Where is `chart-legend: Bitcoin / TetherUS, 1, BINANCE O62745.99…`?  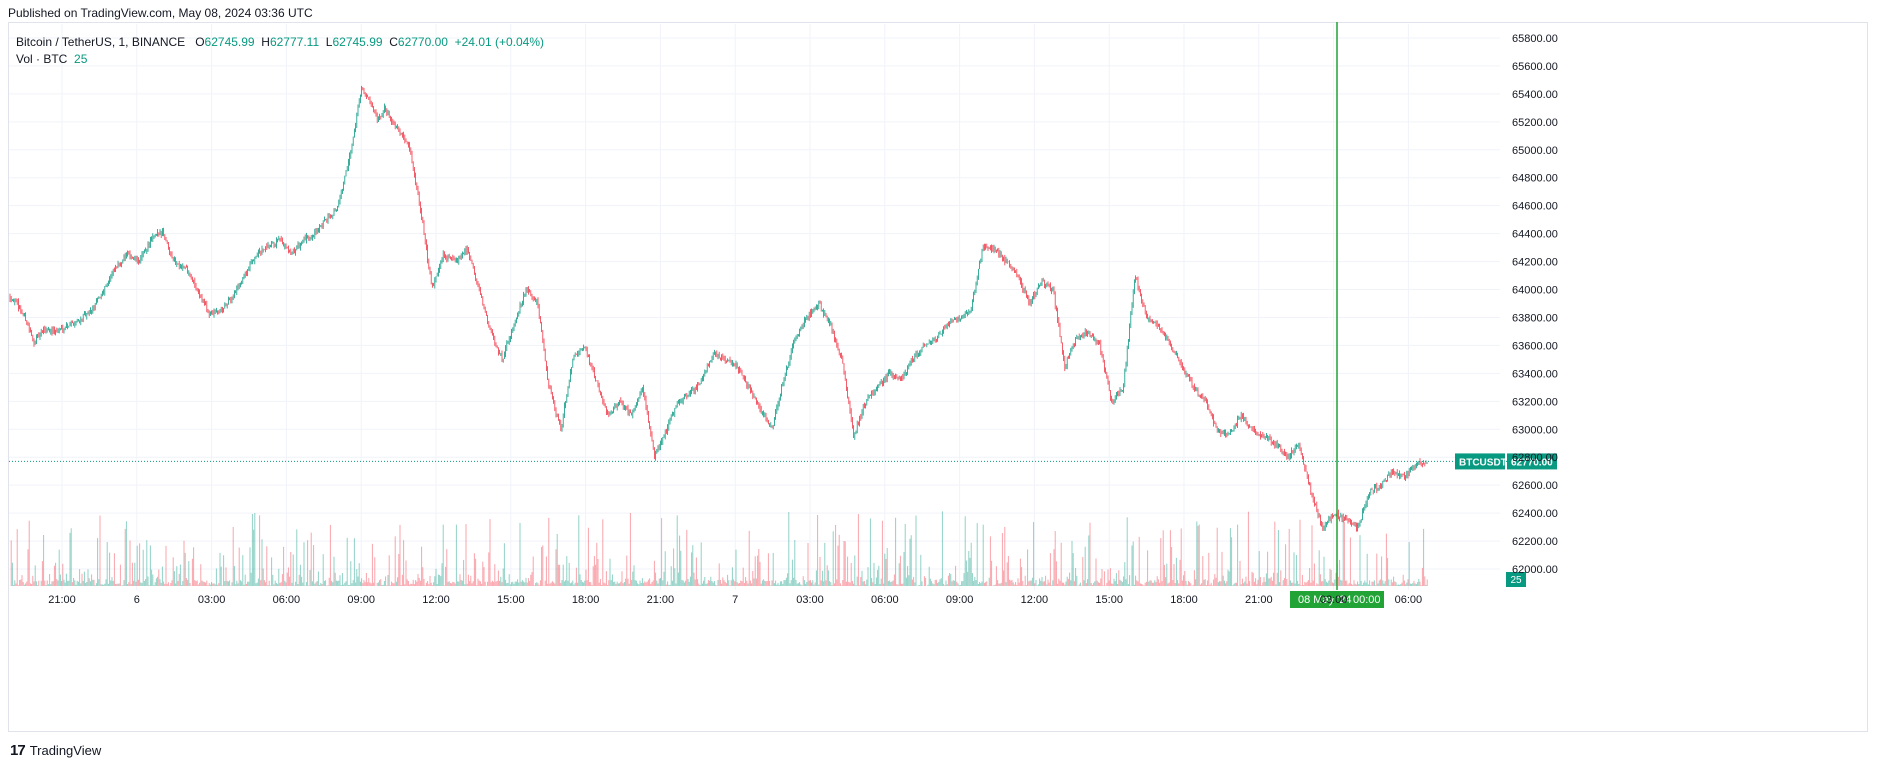 chart-legend: Bitcoin / TetherUS, 1, BINANCE O62745.99… is located at coordinates (280, 51).